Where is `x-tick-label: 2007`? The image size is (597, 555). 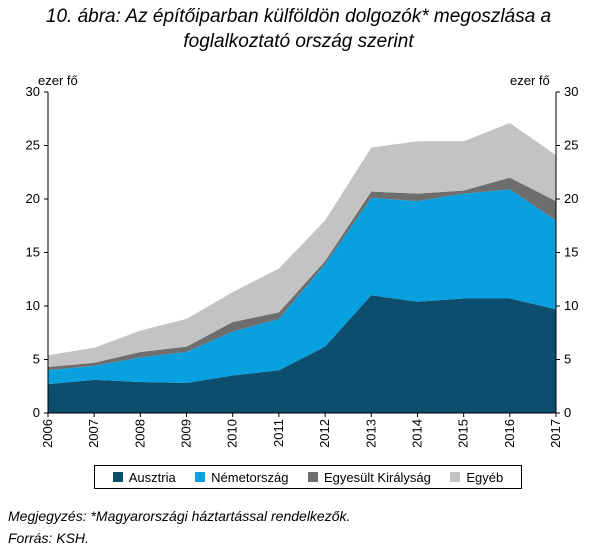
x-tick-label: 2007 is located at coordinates (93, 433).